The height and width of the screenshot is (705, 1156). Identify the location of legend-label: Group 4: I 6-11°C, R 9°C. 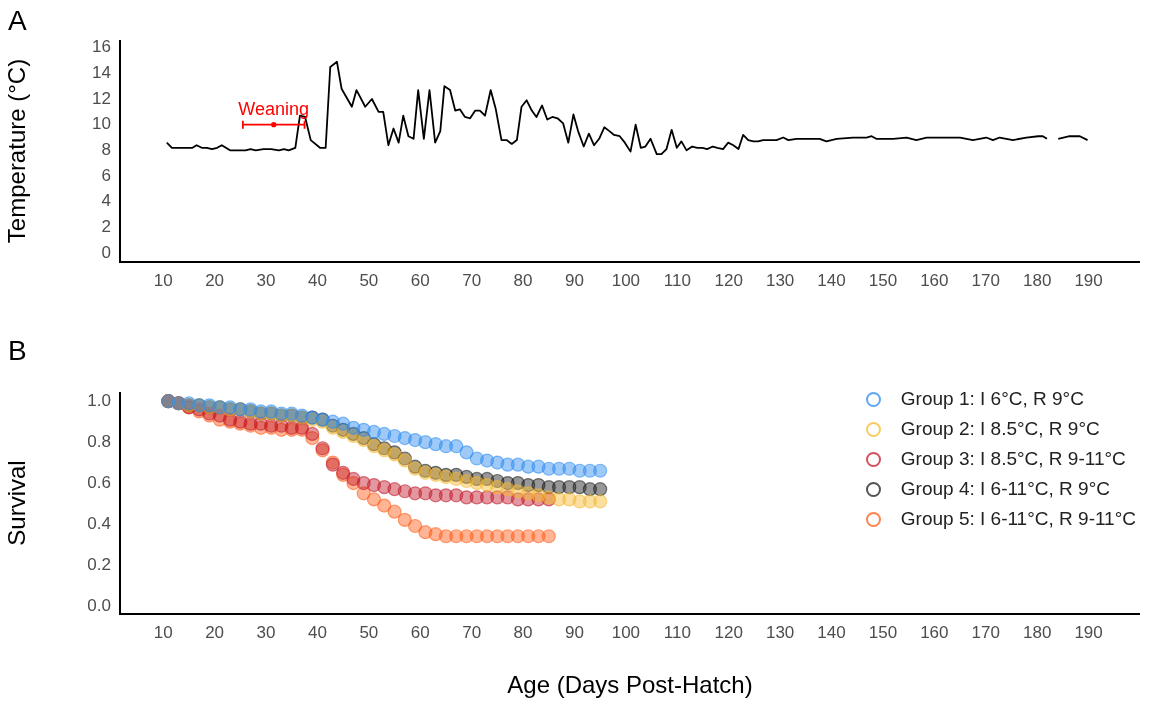
(1005, 489).